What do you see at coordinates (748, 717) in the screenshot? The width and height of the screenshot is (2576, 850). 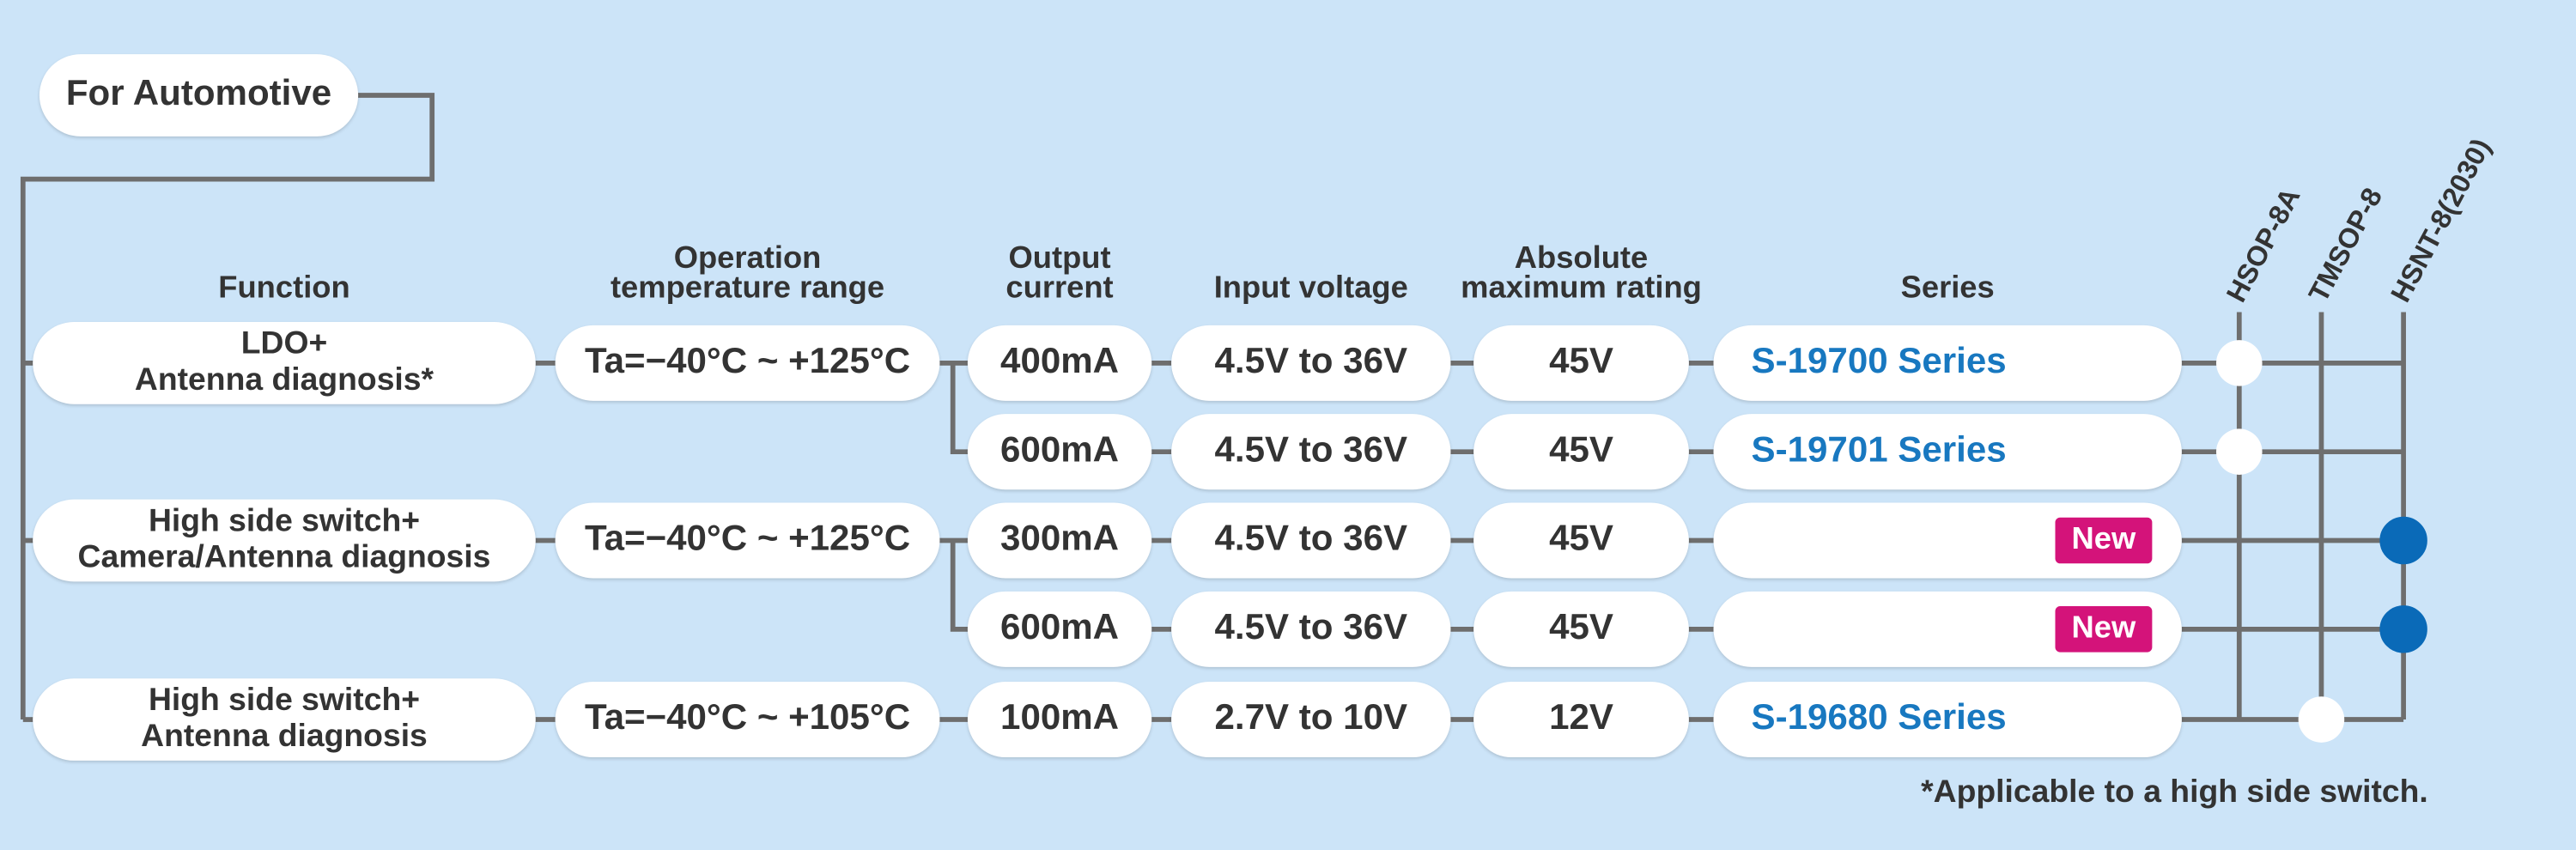 I see `temperature: Ta=−40°C ~ +105°C` at bounding box center [748, 717].